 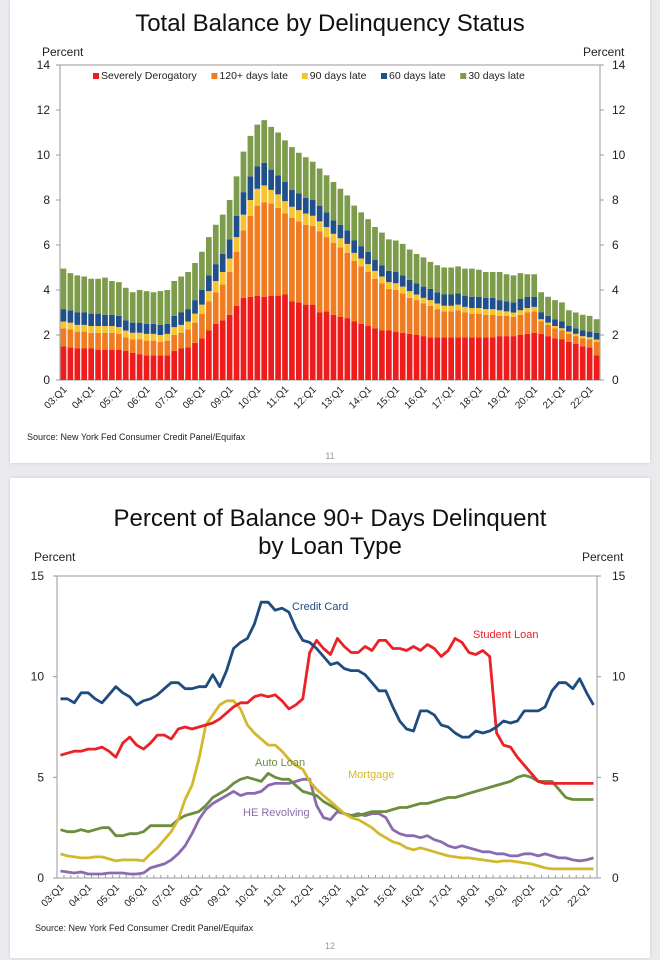 I want to click on chart-title: Total Balance by Delinquency Status, so click(x=330, y=23).